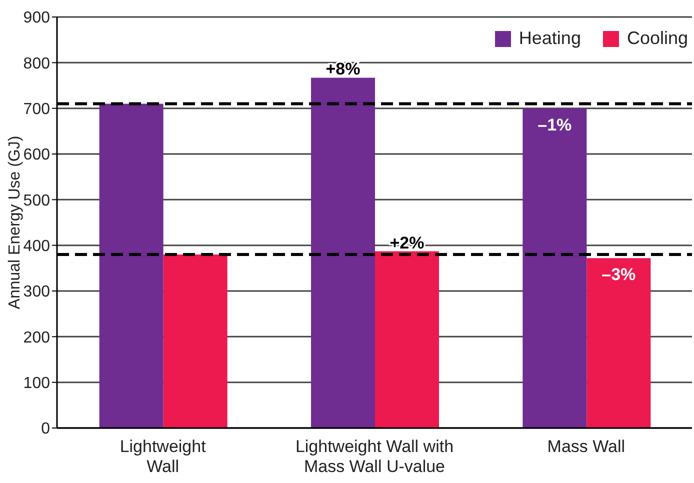 The image size is (694, 483). Describe the element at coordinates (36, 18) in the screenshot. I see `y-tick-label: 900` at that location.